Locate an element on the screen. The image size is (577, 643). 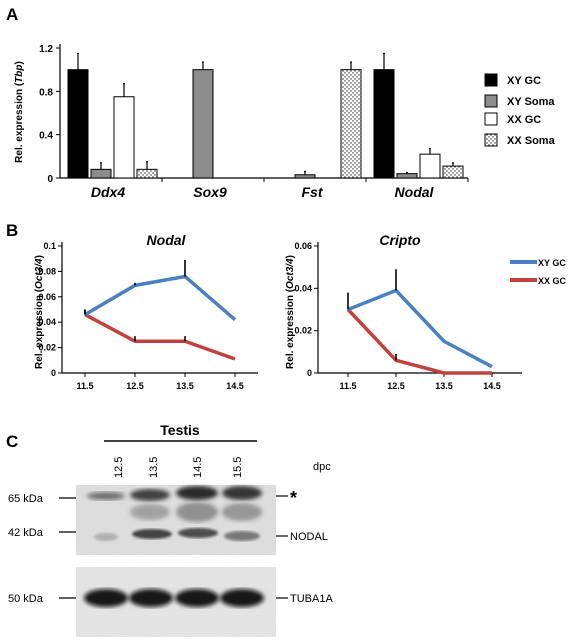
legend-a: XY GC XY Soma XX GC XX Soma is located at coordinates (520, 110).